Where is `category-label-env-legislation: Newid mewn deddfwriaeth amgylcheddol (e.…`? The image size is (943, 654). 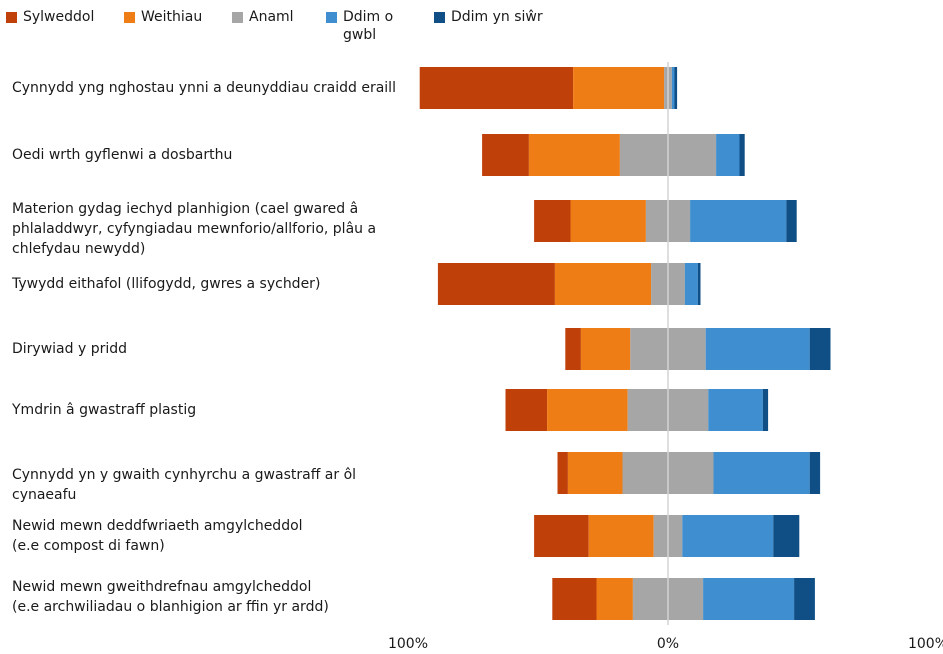 category-label-env-legislation: Newid mewn deddfwriaeth amgylcheddol (e.… is located at coordinates (157, 536).